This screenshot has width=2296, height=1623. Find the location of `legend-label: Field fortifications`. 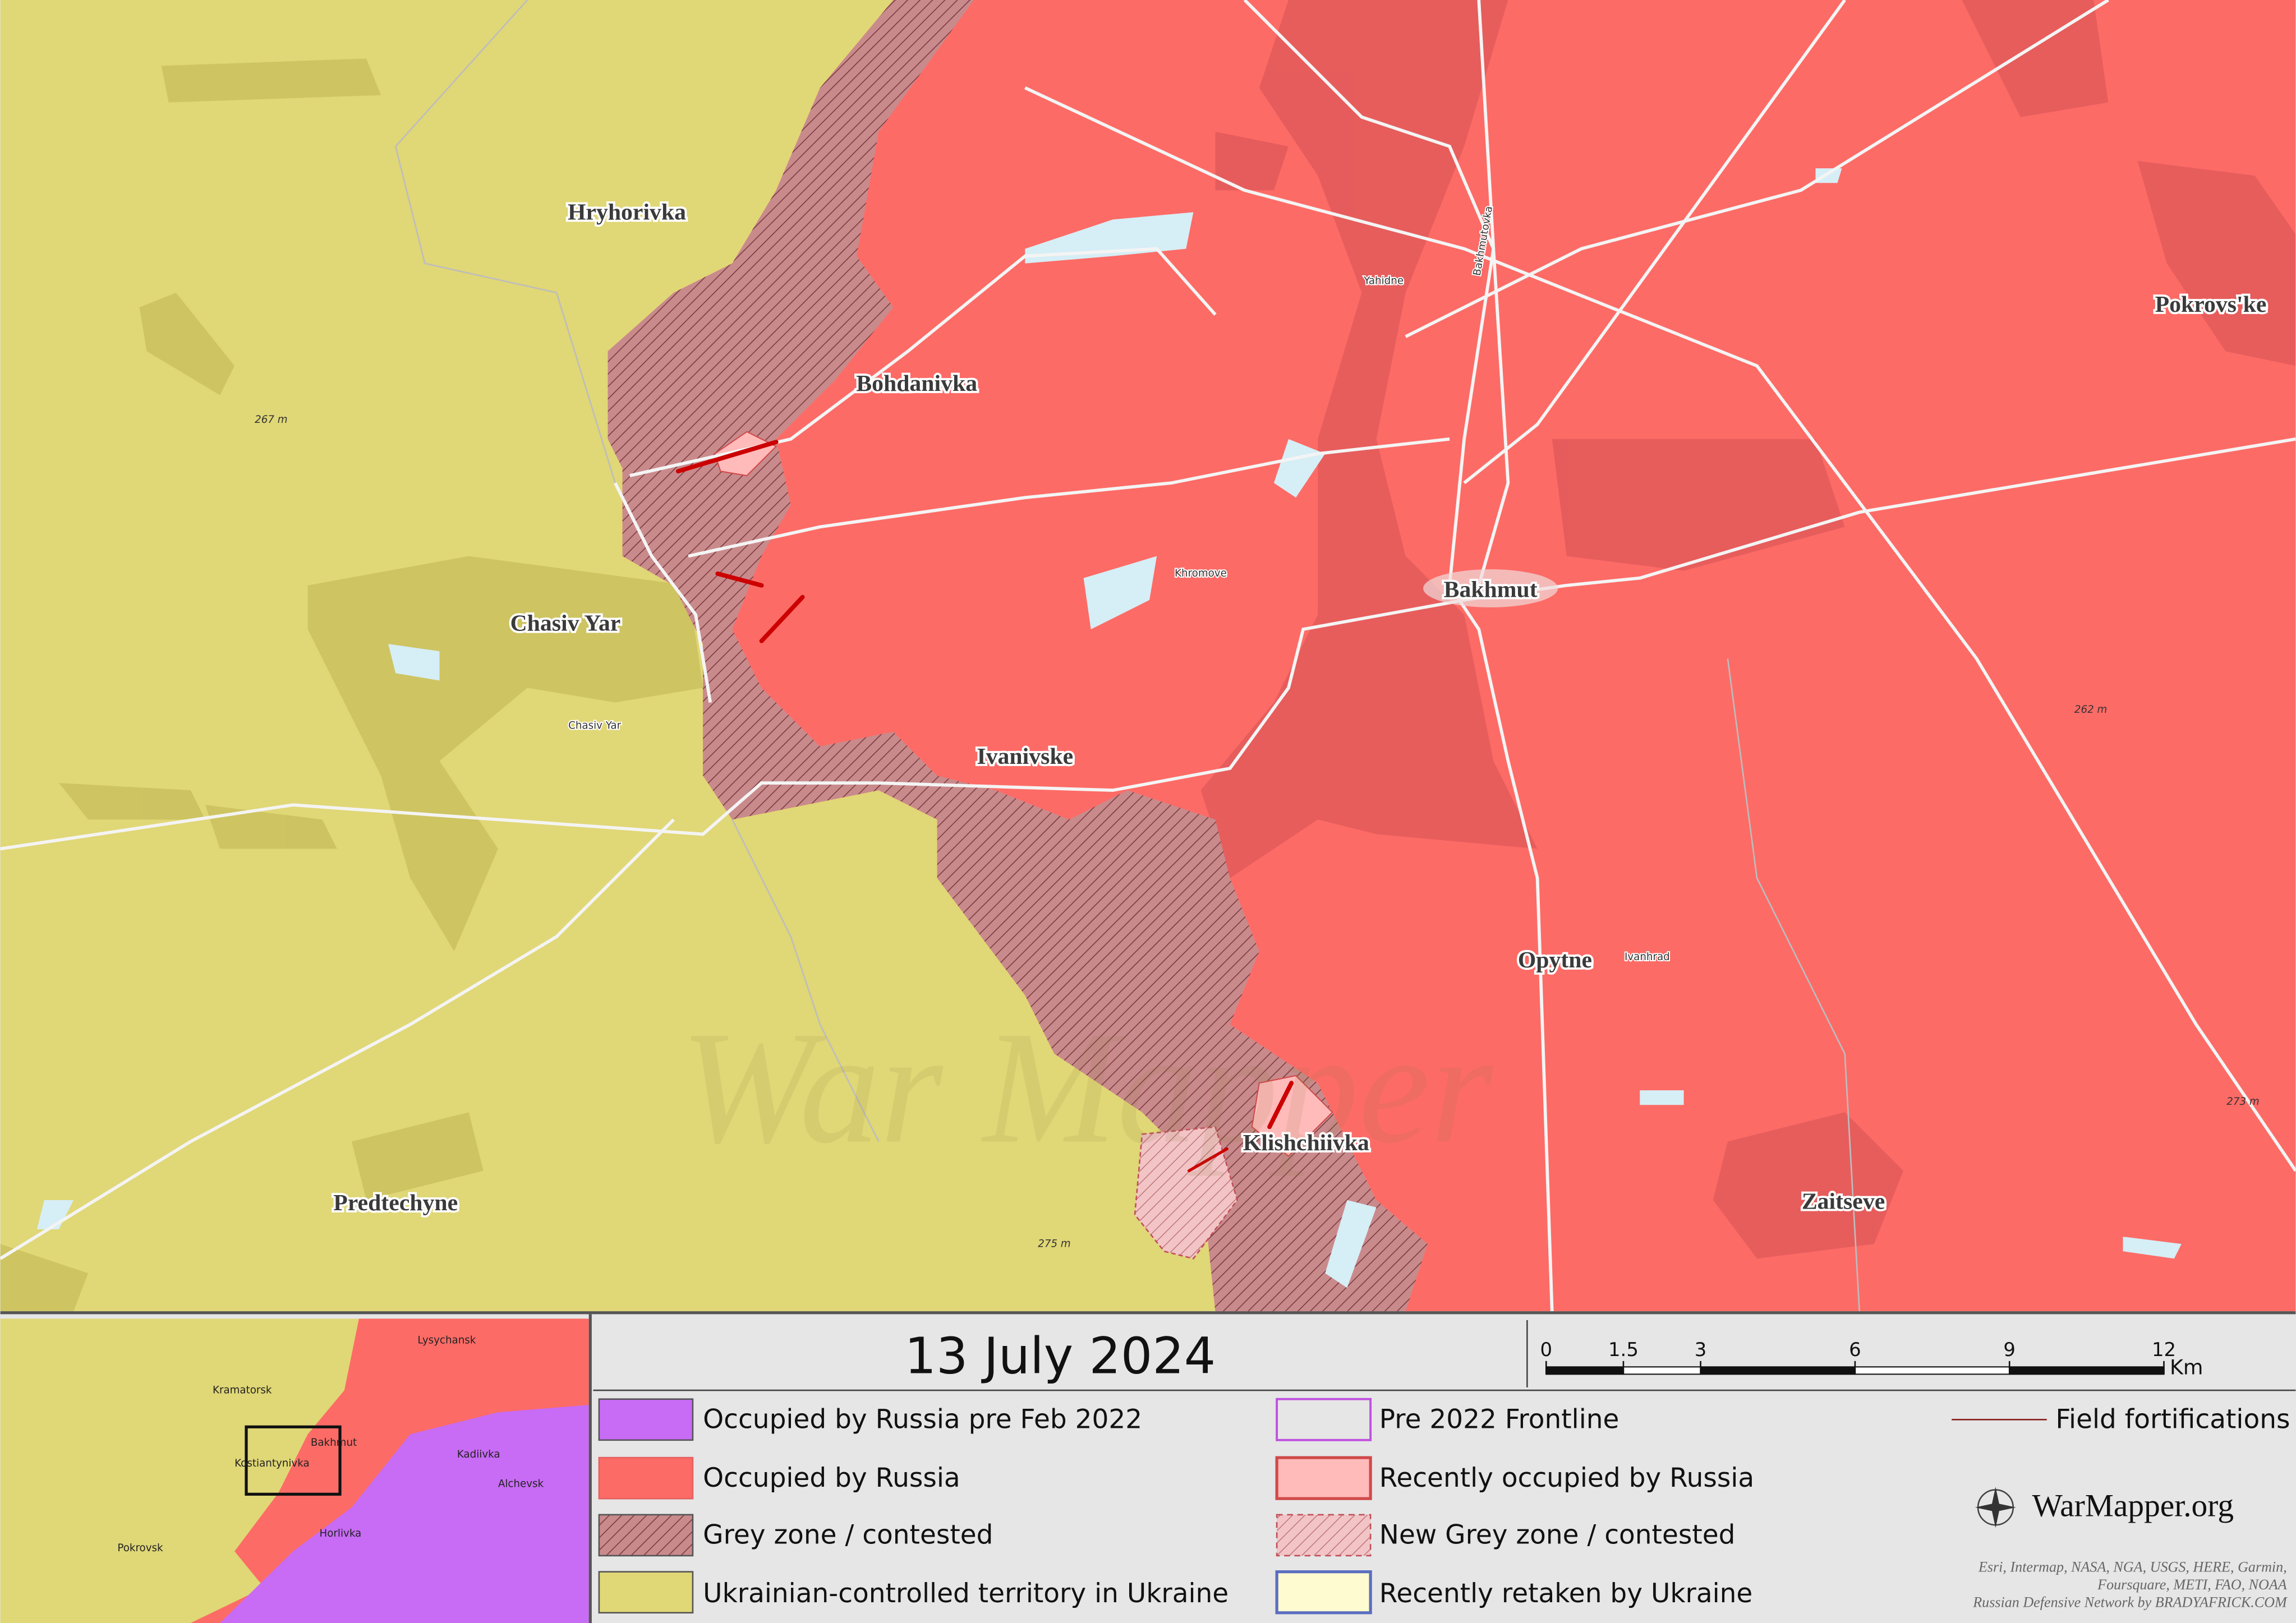

legend-label: Field fortifications is located at coordinates (2172, 1419).